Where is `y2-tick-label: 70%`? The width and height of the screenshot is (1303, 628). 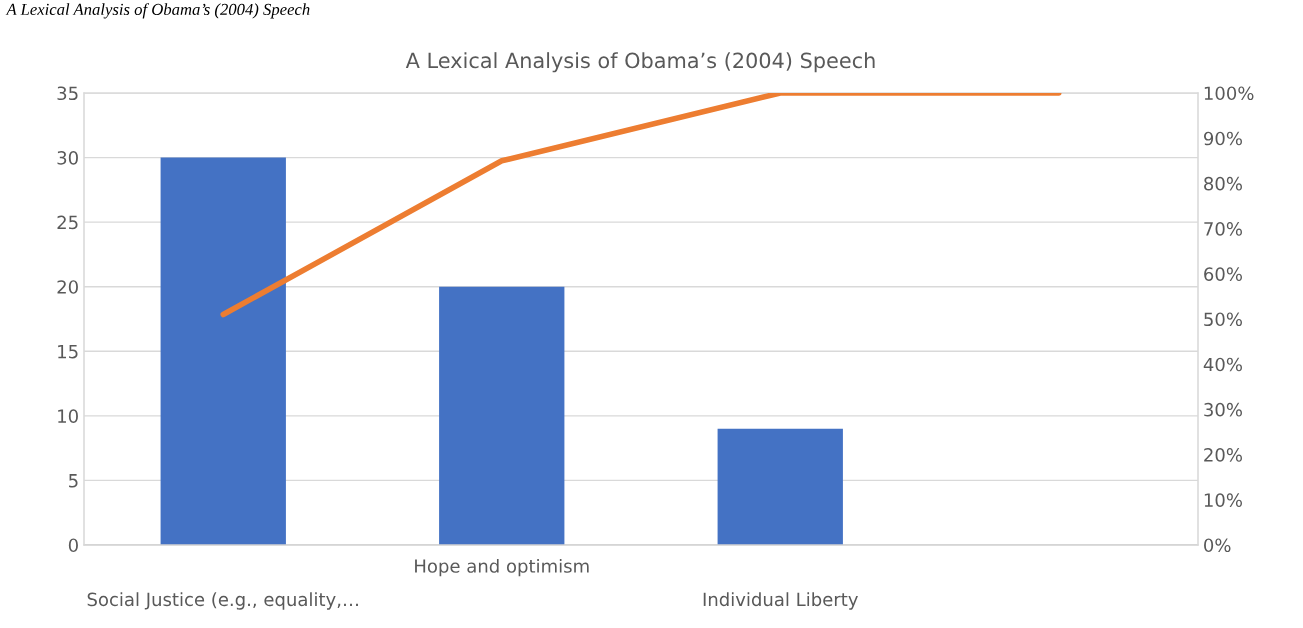
y2-tick-label: 70% is located at coordinates (1223, 229).